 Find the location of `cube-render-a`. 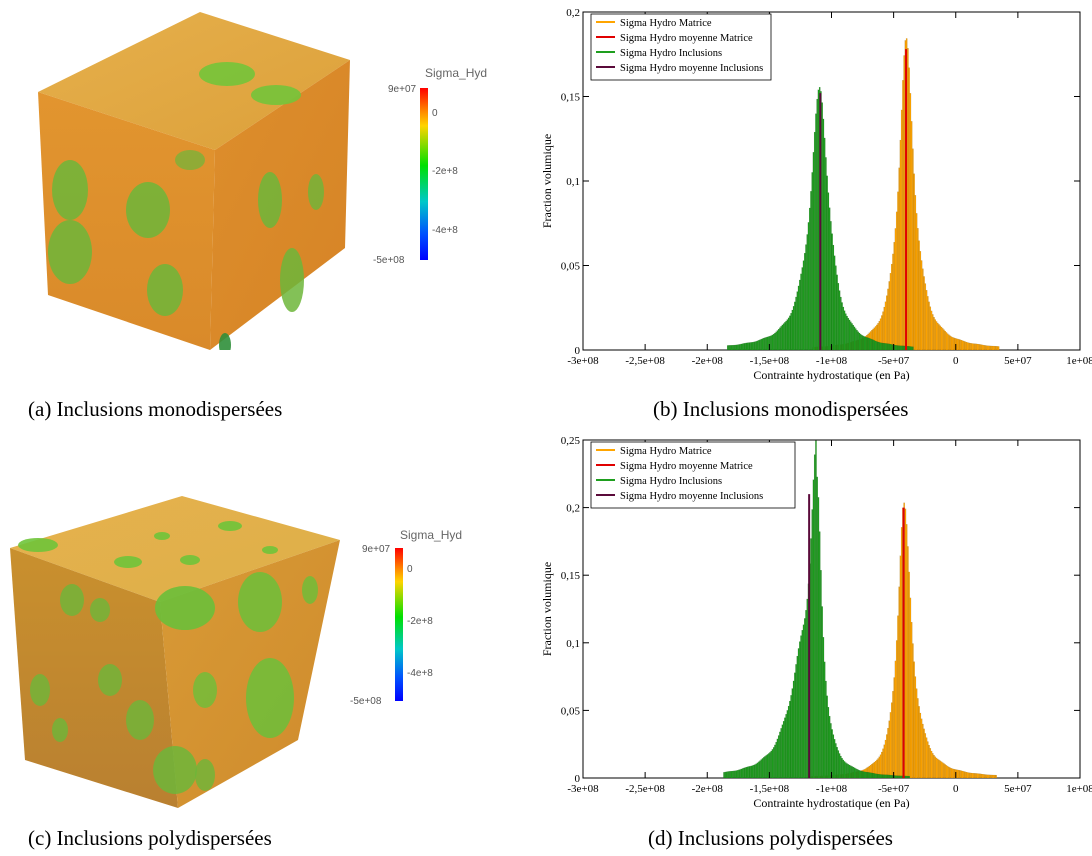

cube-render-a is located at coordinates (195, 178).